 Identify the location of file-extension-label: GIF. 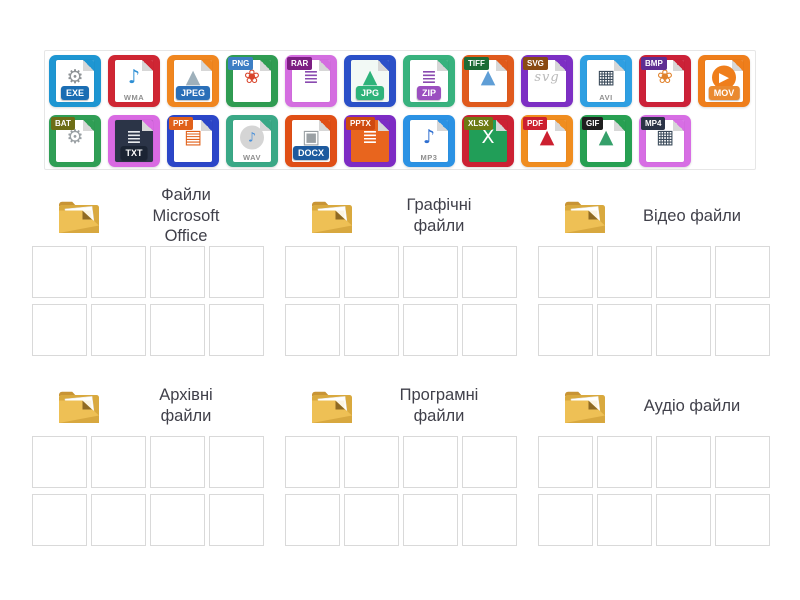
(593, 123).